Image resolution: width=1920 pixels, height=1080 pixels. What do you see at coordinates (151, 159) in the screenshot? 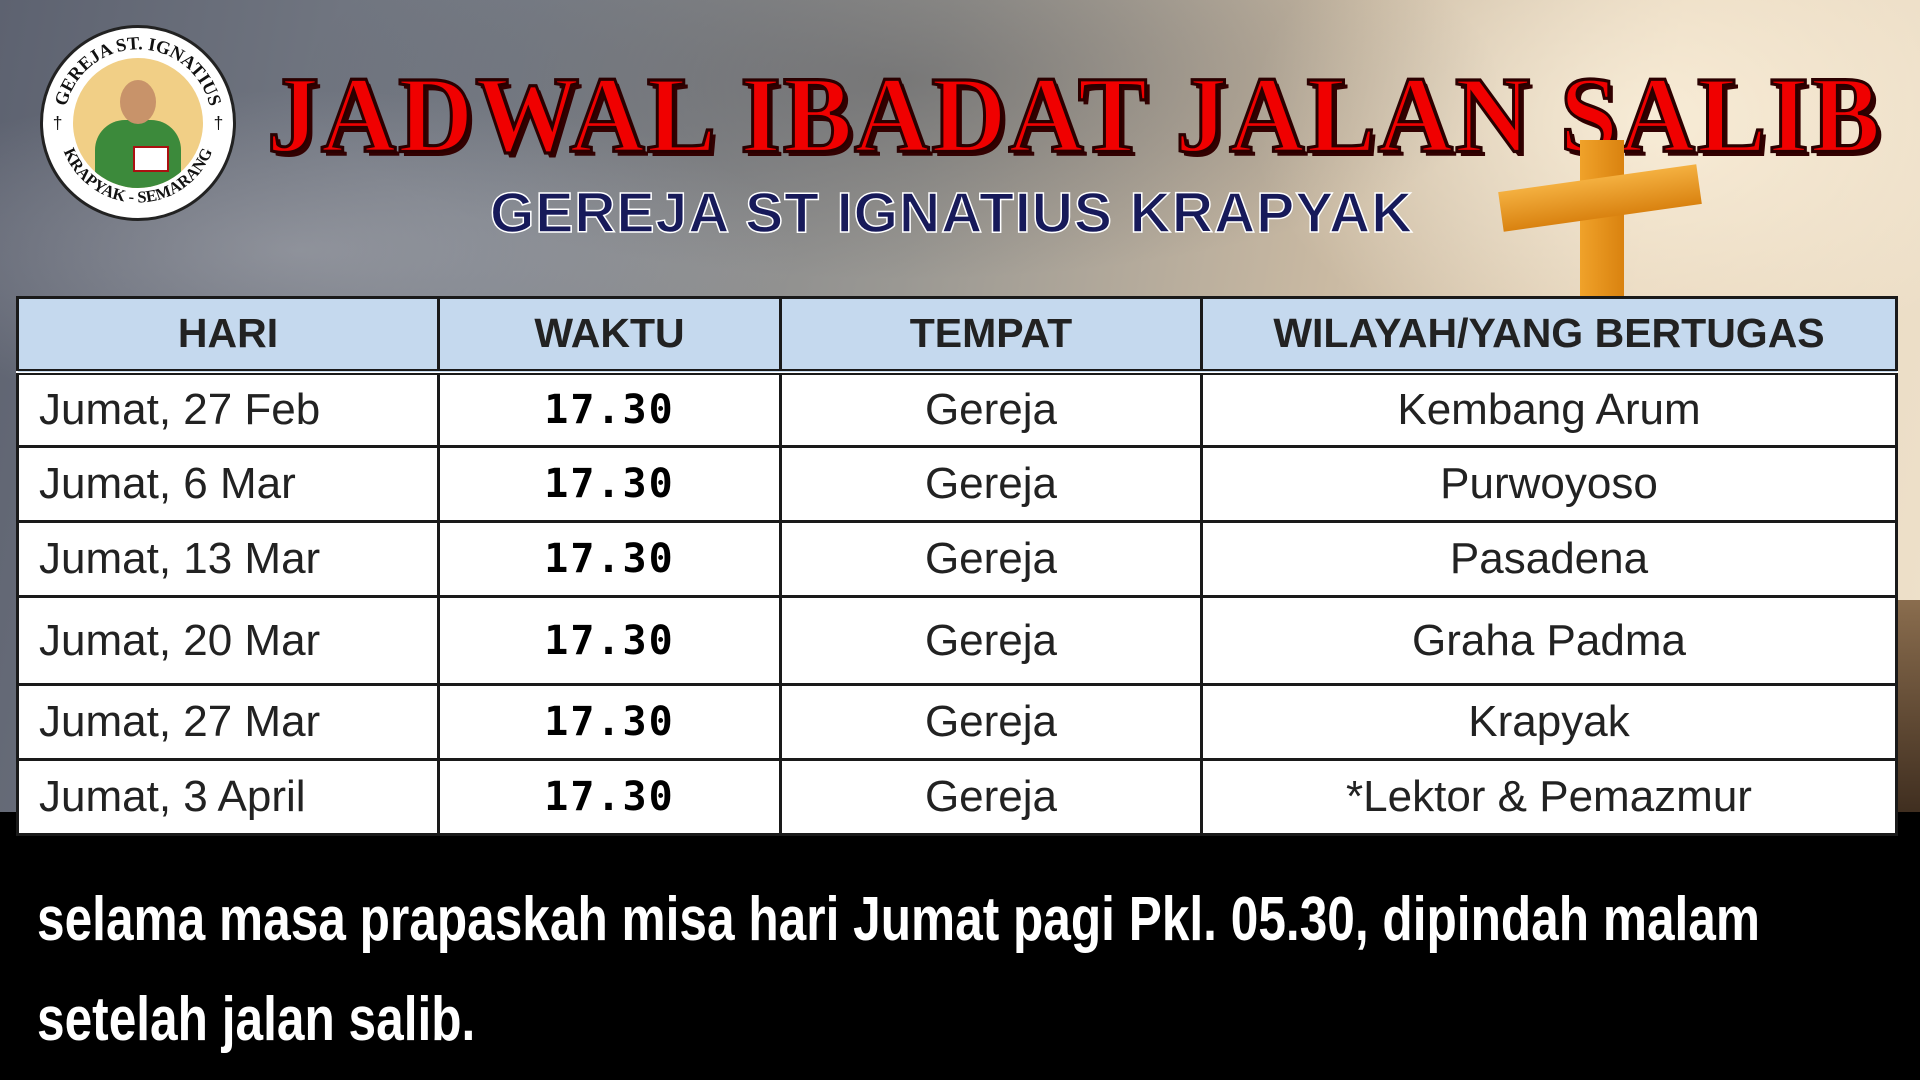
I see `book-icon` at bounding box center [151, 159].